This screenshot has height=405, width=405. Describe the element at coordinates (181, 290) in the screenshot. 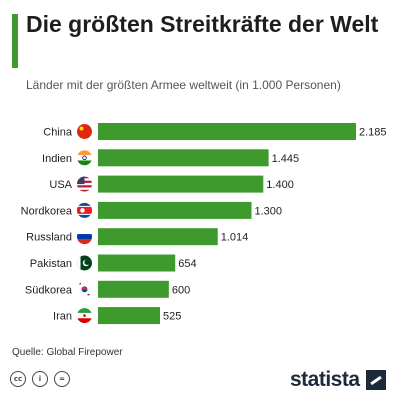

I see `value-label: 600` at that location.